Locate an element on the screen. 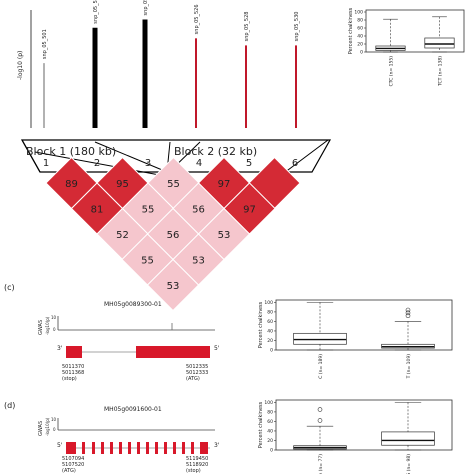  ld-value-1-3: 81 is located at coordinates (97, 210).